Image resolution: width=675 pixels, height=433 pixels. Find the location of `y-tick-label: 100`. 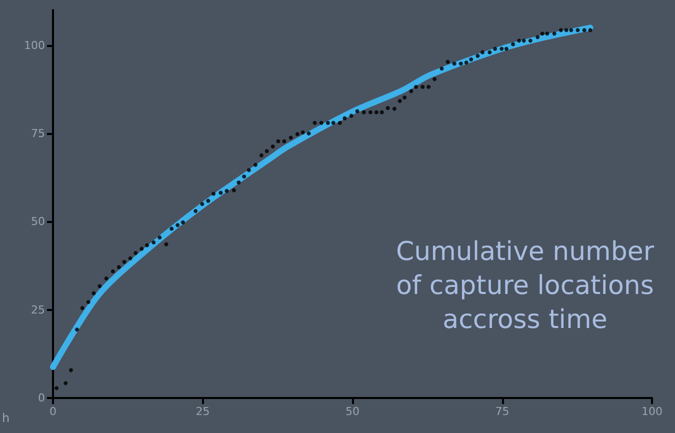

y-tick-label: 100 is located at coordinates (34, 45).